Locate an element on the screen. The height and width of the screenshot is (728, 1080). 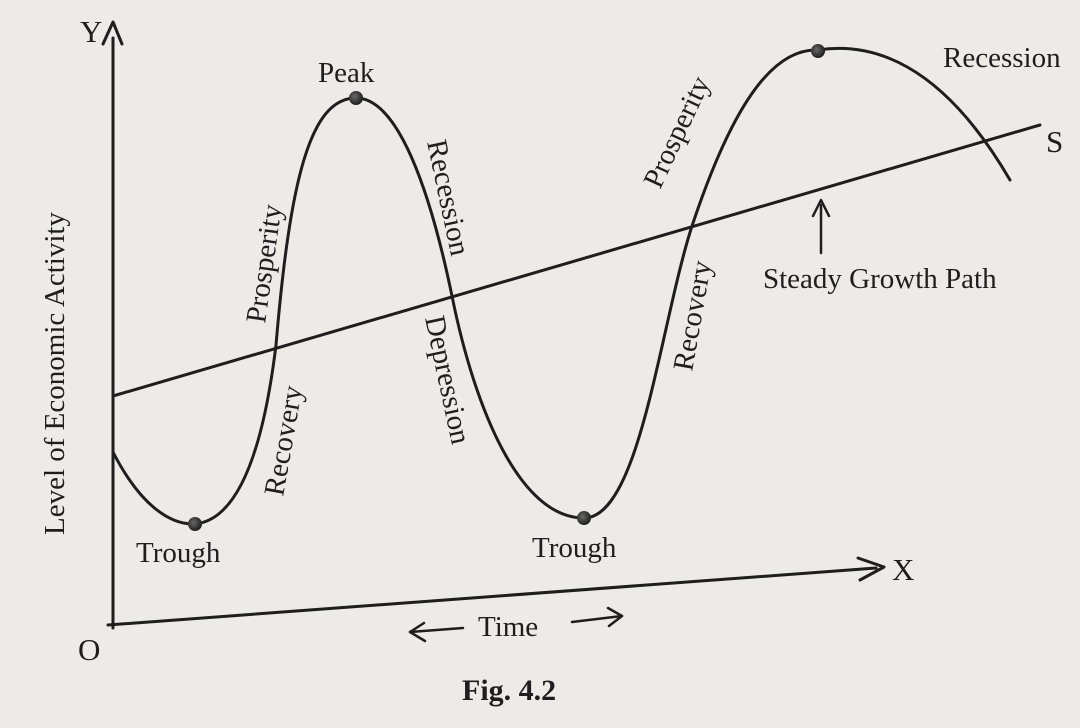
x-axis is located at coordinates (492, 596).